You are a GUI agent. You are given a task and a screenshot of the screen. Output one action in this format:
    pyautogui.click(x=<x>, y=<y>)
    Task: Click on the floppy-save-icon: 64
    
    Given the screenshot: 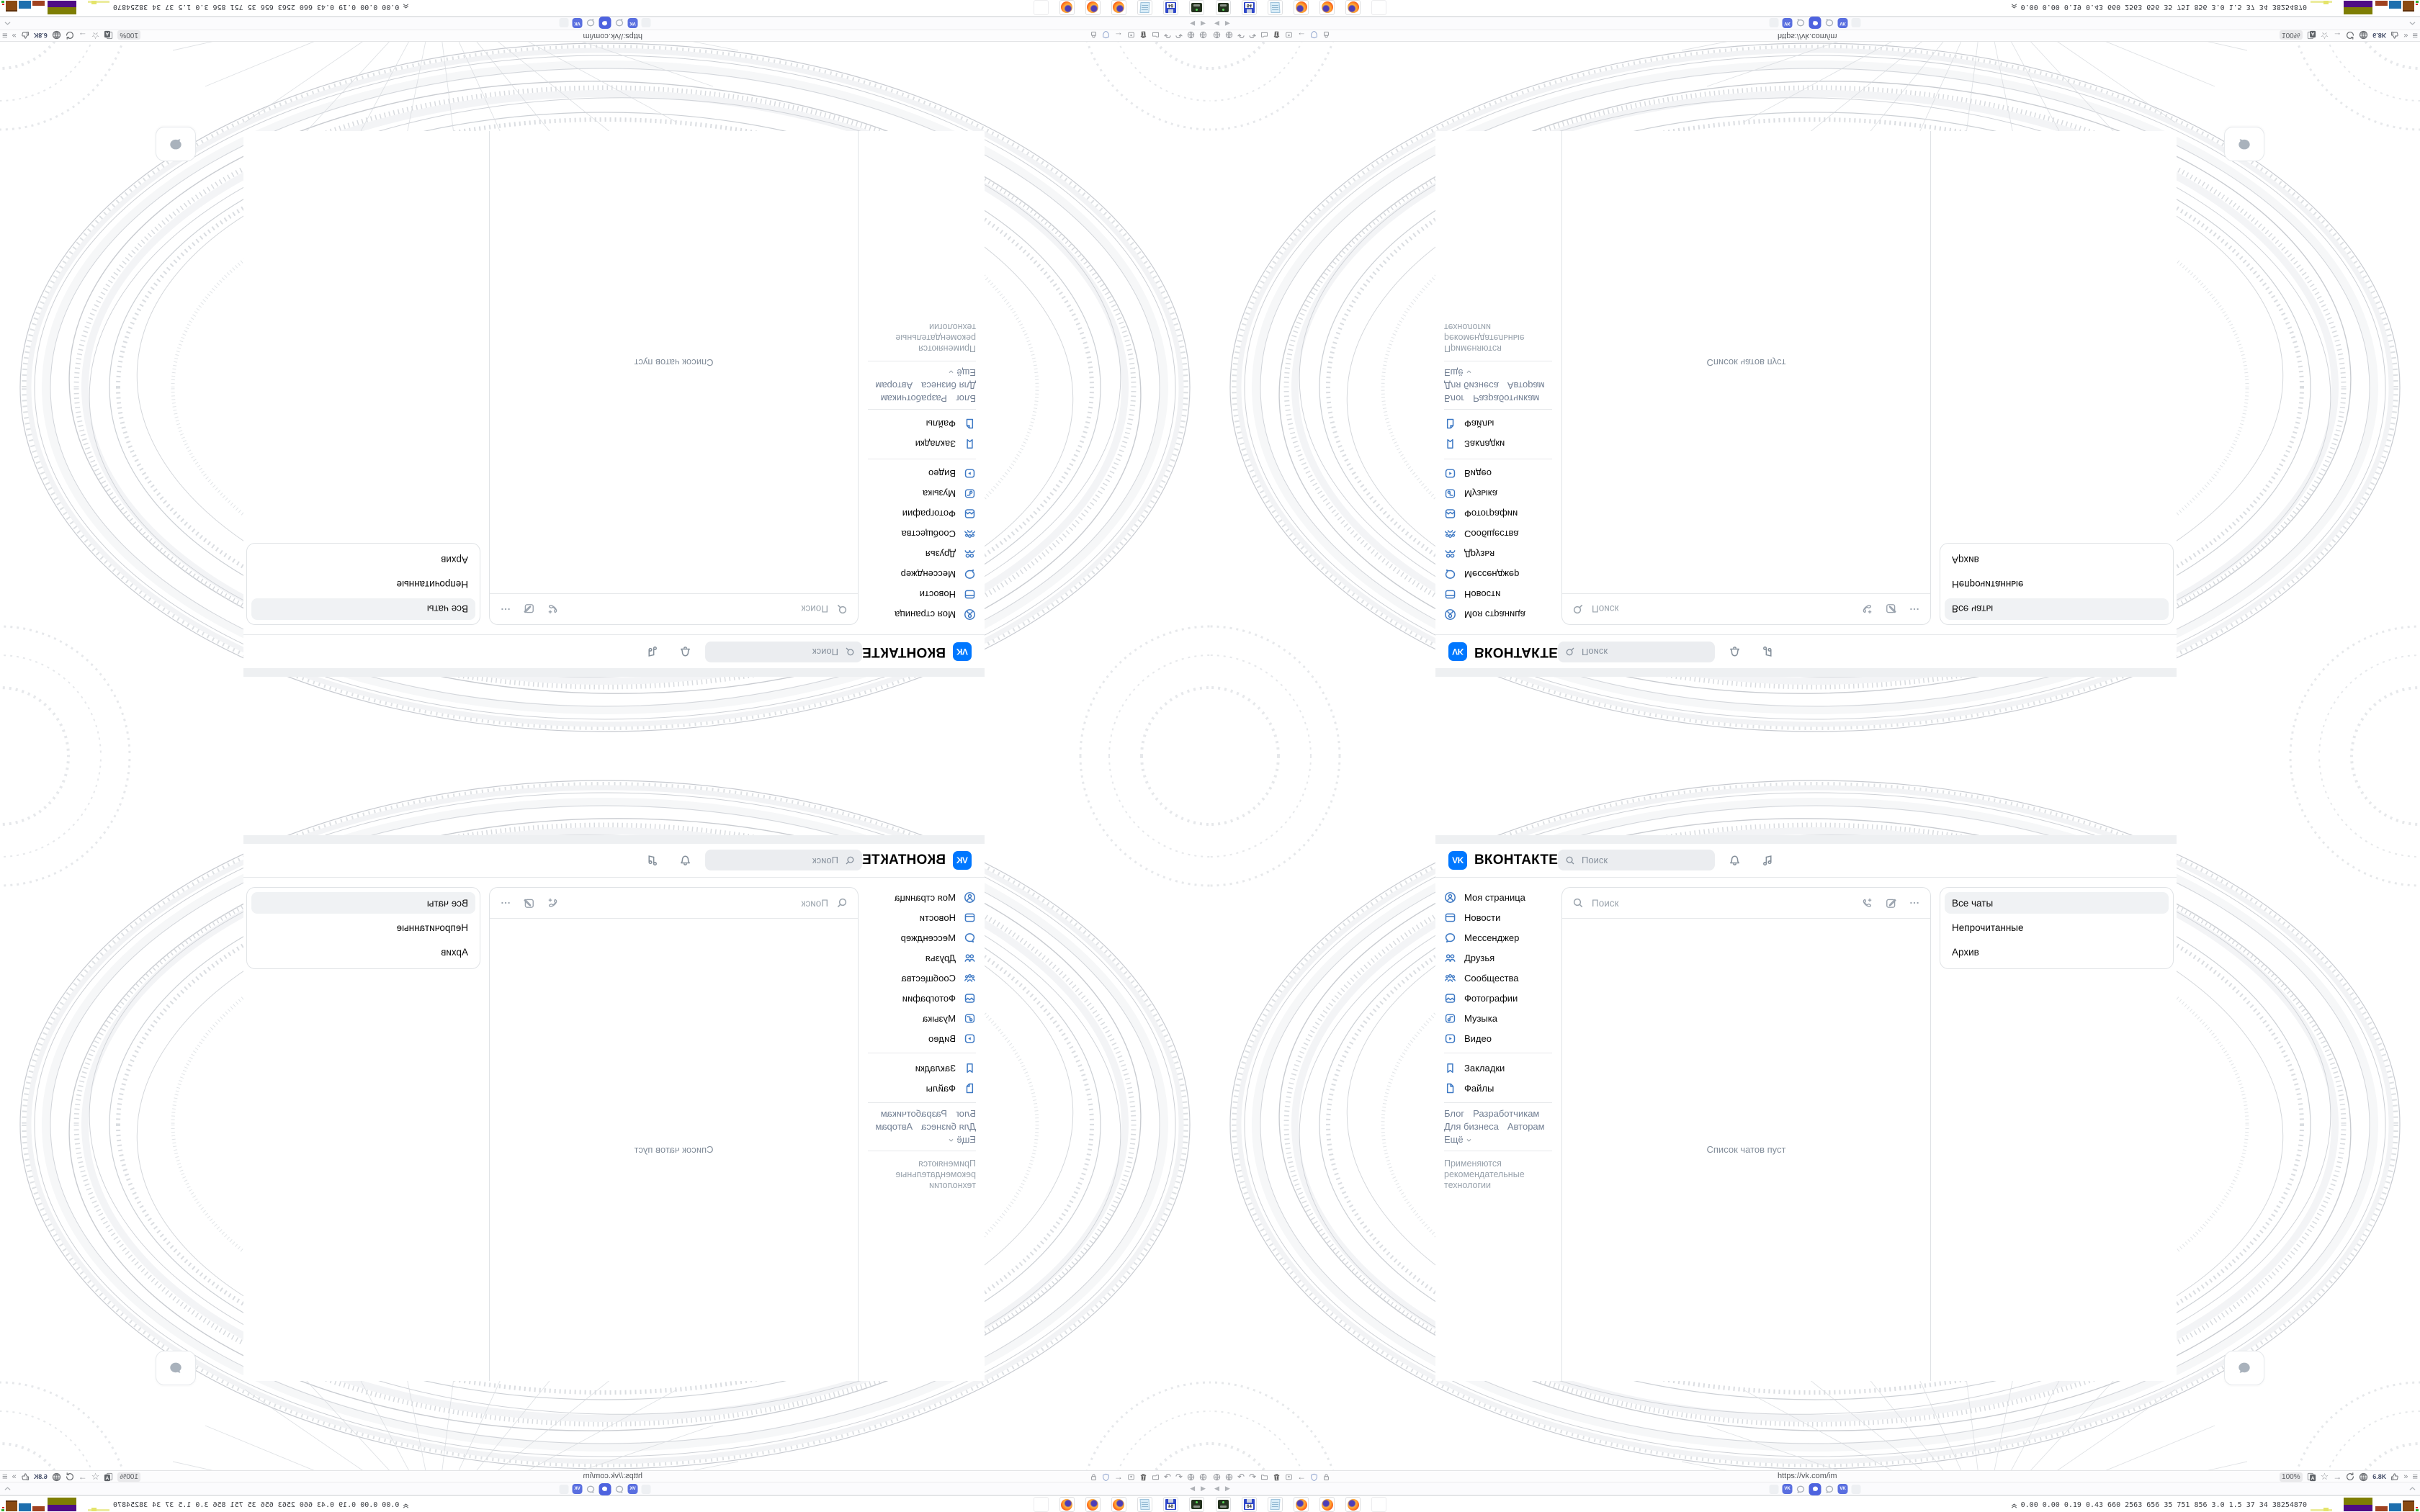 What is the action you would take?
    pyautogui.click(x=1249, y=7)
    